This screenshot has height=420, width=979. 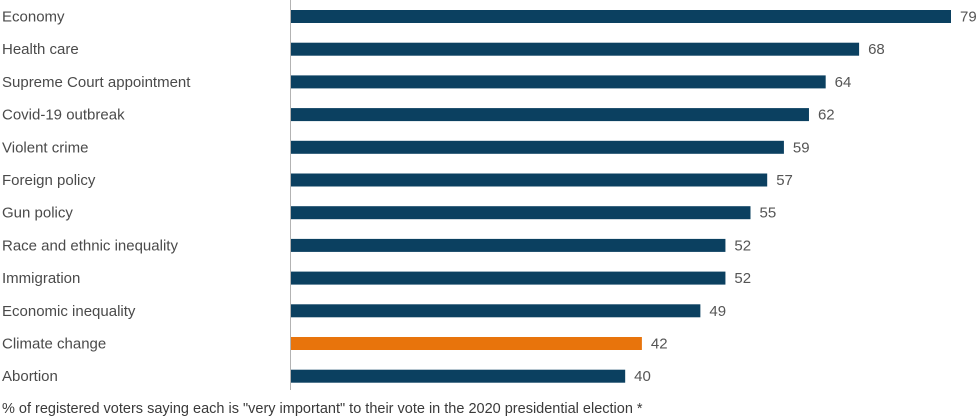 I want to click on value-label: 79, so click(x=968, y=17).